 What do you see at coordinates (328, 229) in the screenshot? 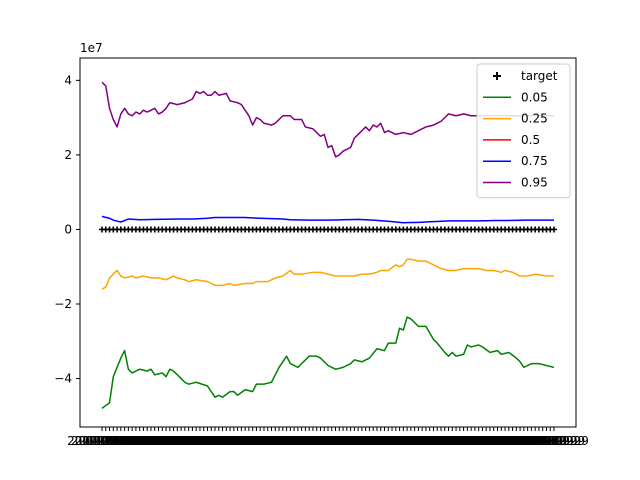
I see `series-target-markers` at bounding box center [328, 229].